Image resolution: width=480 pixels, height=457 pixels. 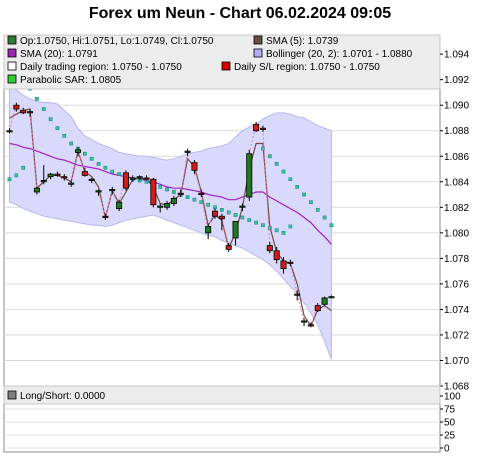 What do you see at coordinates (456, 157) in the screenshot?
I see `y-tick-label: 1.086` at bounding box center [456, 157].